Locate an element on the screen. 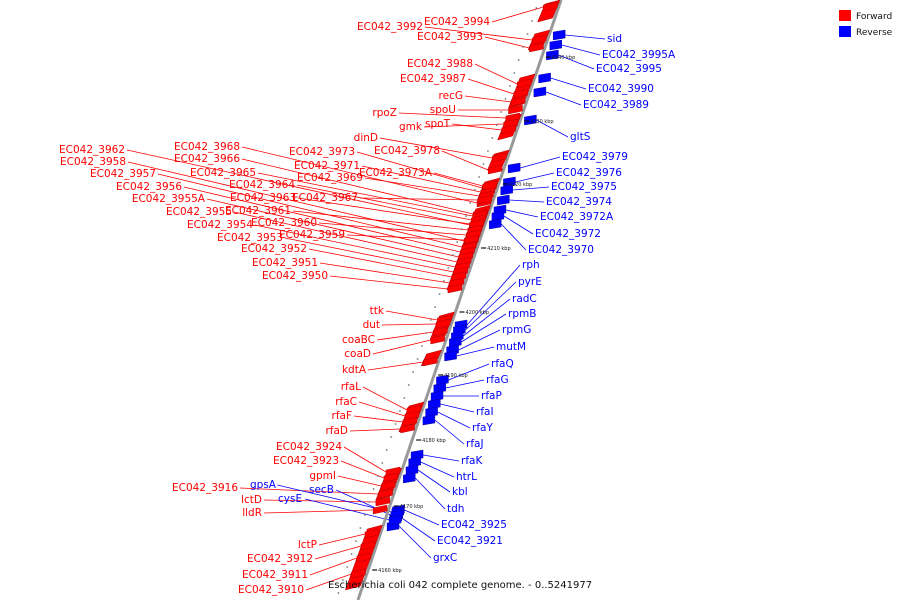 The width and height of the screenshot is (900, 600). reverse-gene-label-tdh: tdh is located at coordinates (455, 509).